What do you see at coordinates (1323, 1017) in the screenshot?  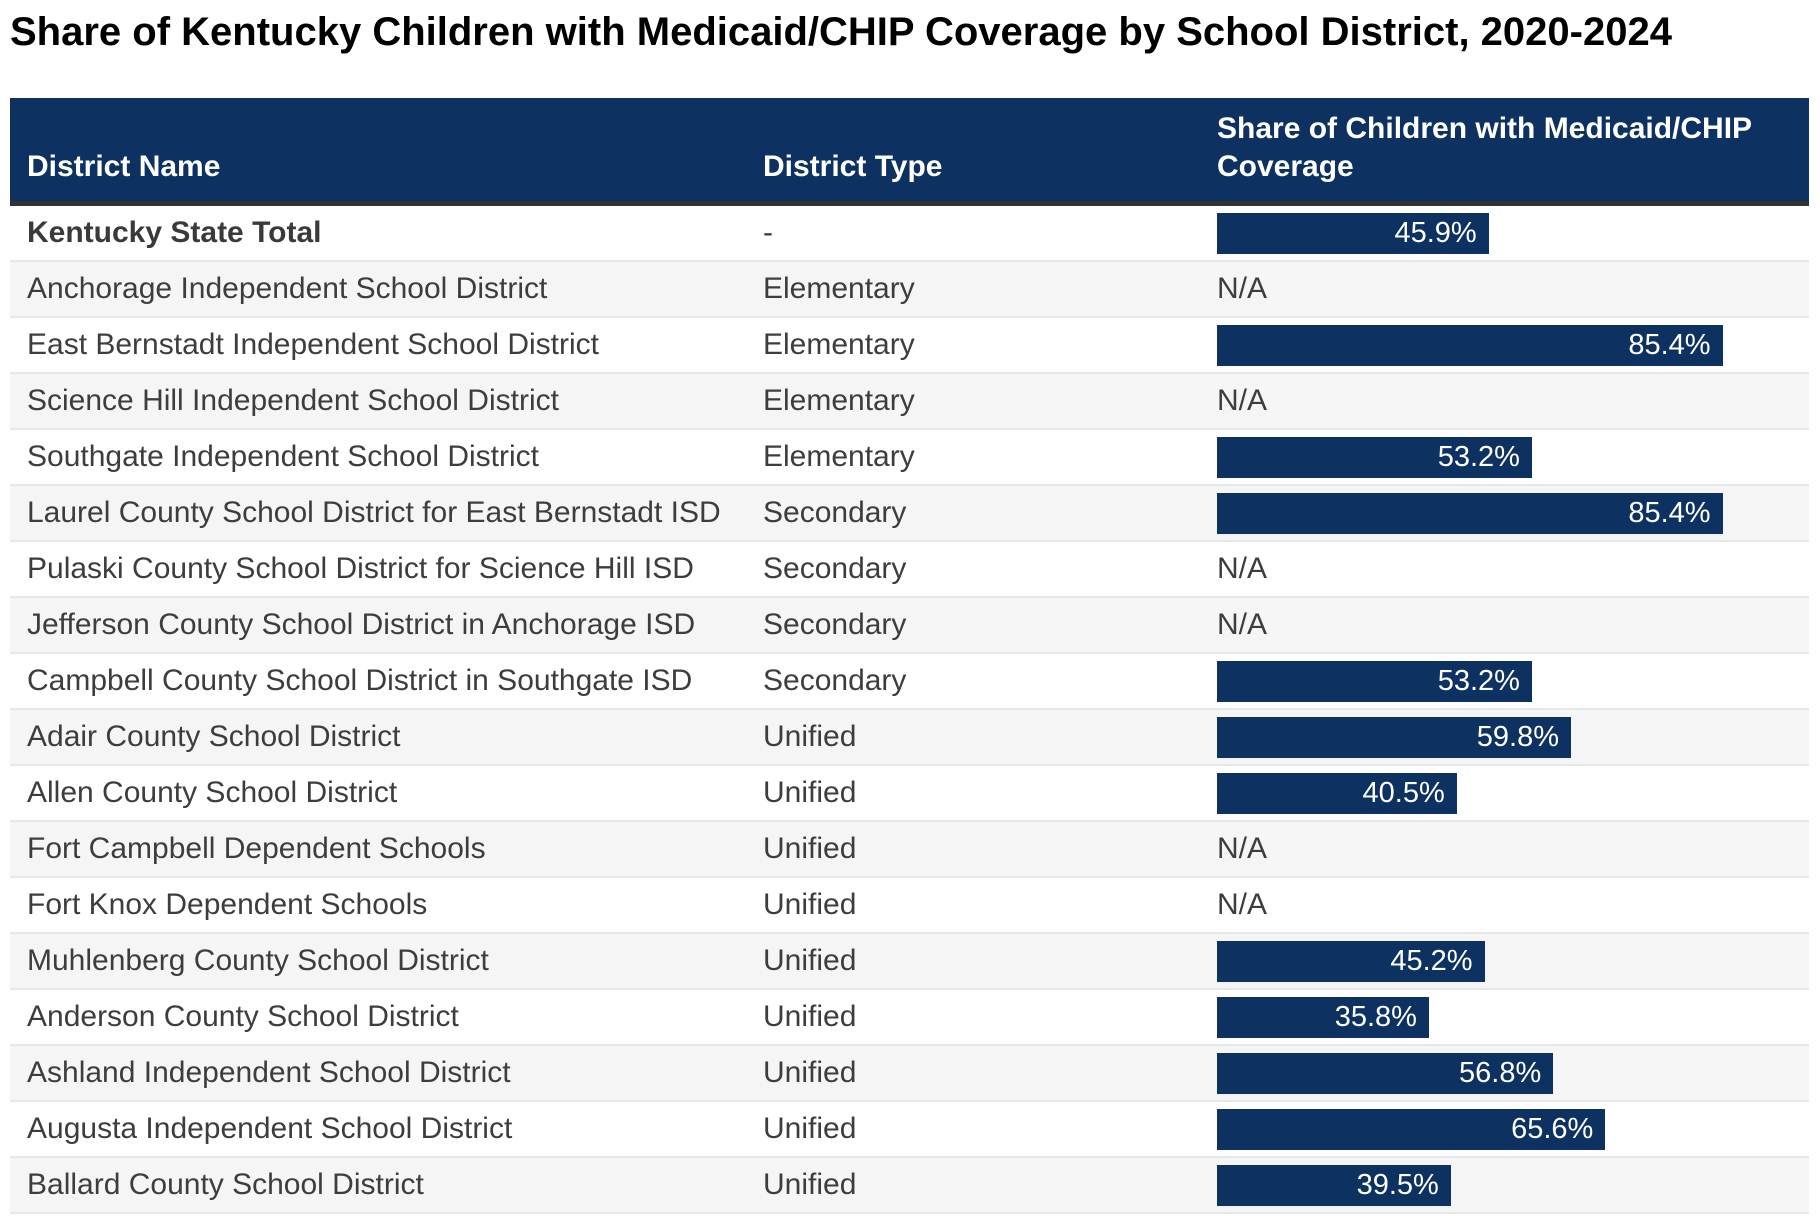 I see `coverage-bar: 35.8%` at bounding box center [1323, 1017].